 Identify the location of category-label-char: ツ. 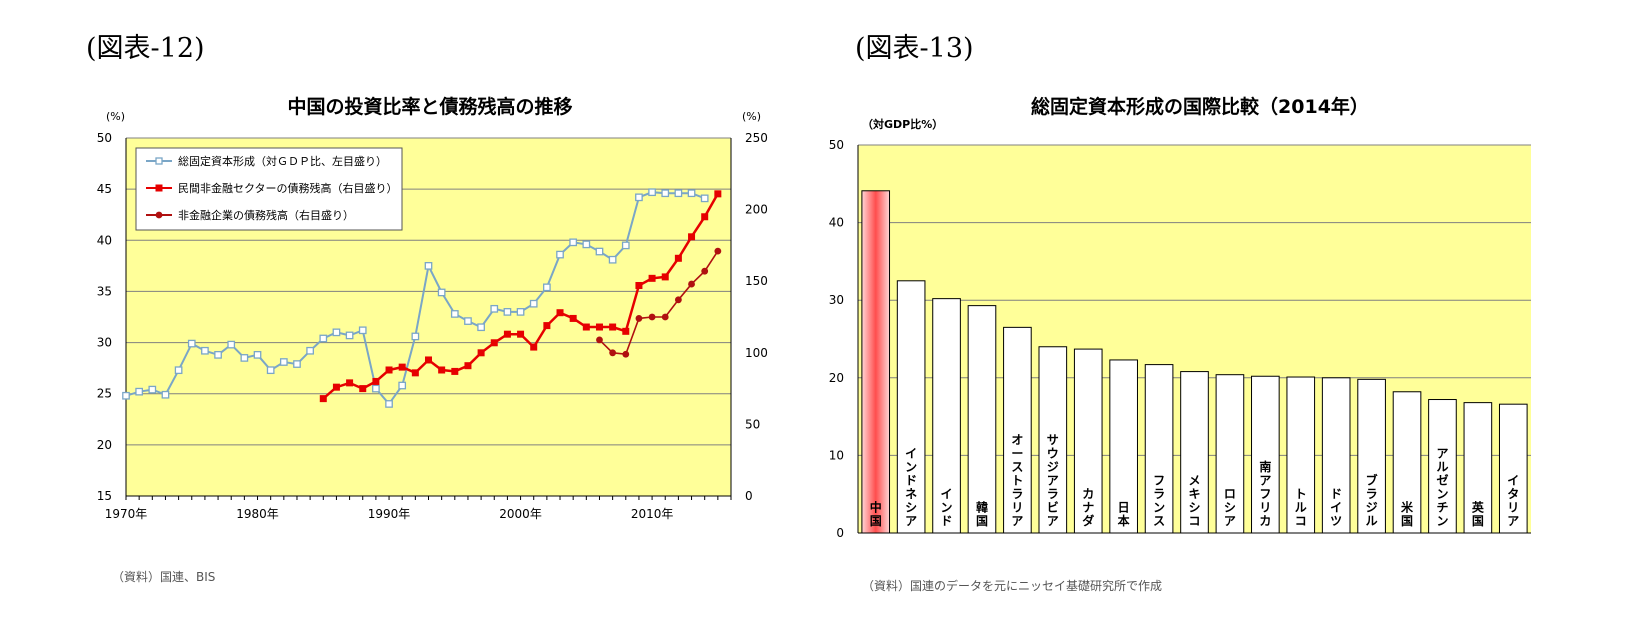
(1336, 521).